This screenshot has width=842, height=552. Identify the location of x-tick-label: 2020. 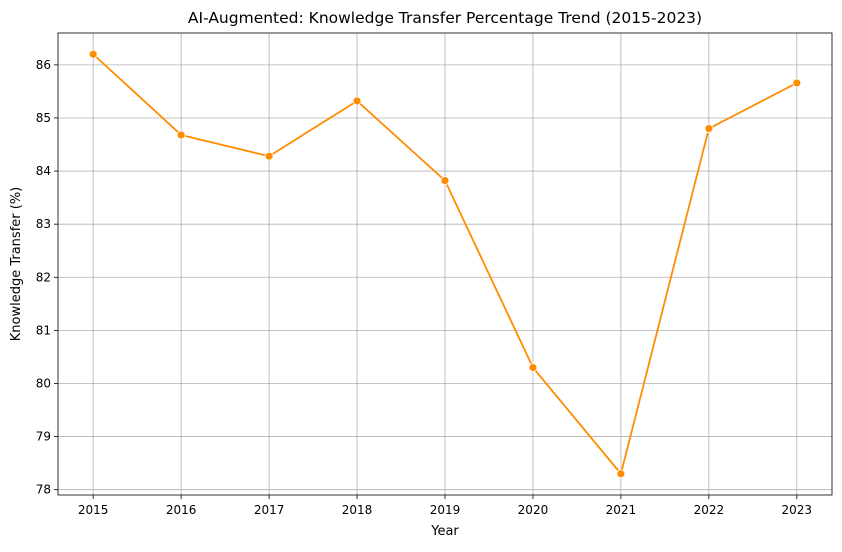
(533, 510).